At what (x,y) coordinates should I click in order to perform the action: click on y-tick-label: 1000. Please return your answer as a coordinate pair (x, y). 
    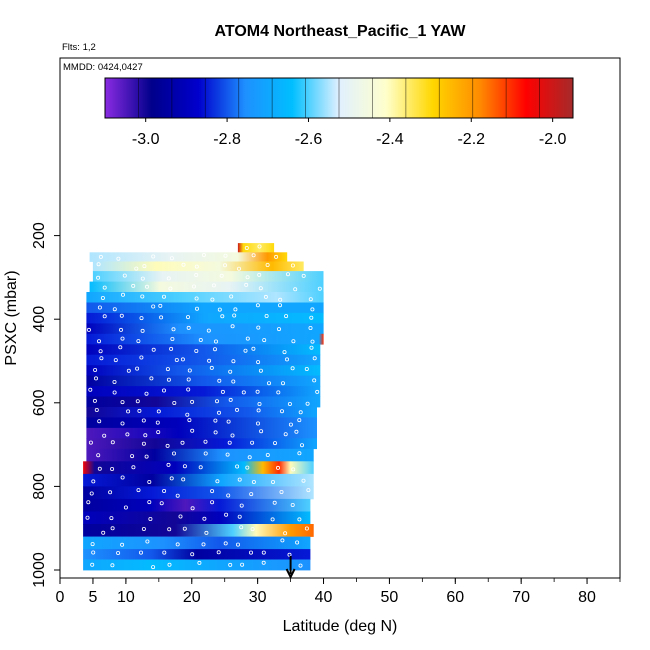
    Looking at the image, I should click on (39, 570).